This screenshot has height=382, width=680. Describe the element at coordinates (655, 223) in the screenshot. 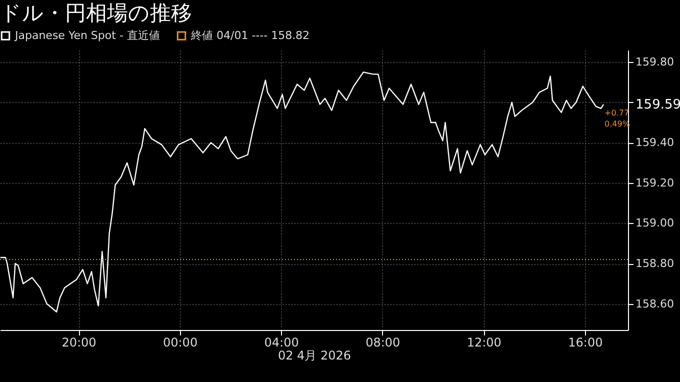

I see `y-tick-label: 159.00` at that location.